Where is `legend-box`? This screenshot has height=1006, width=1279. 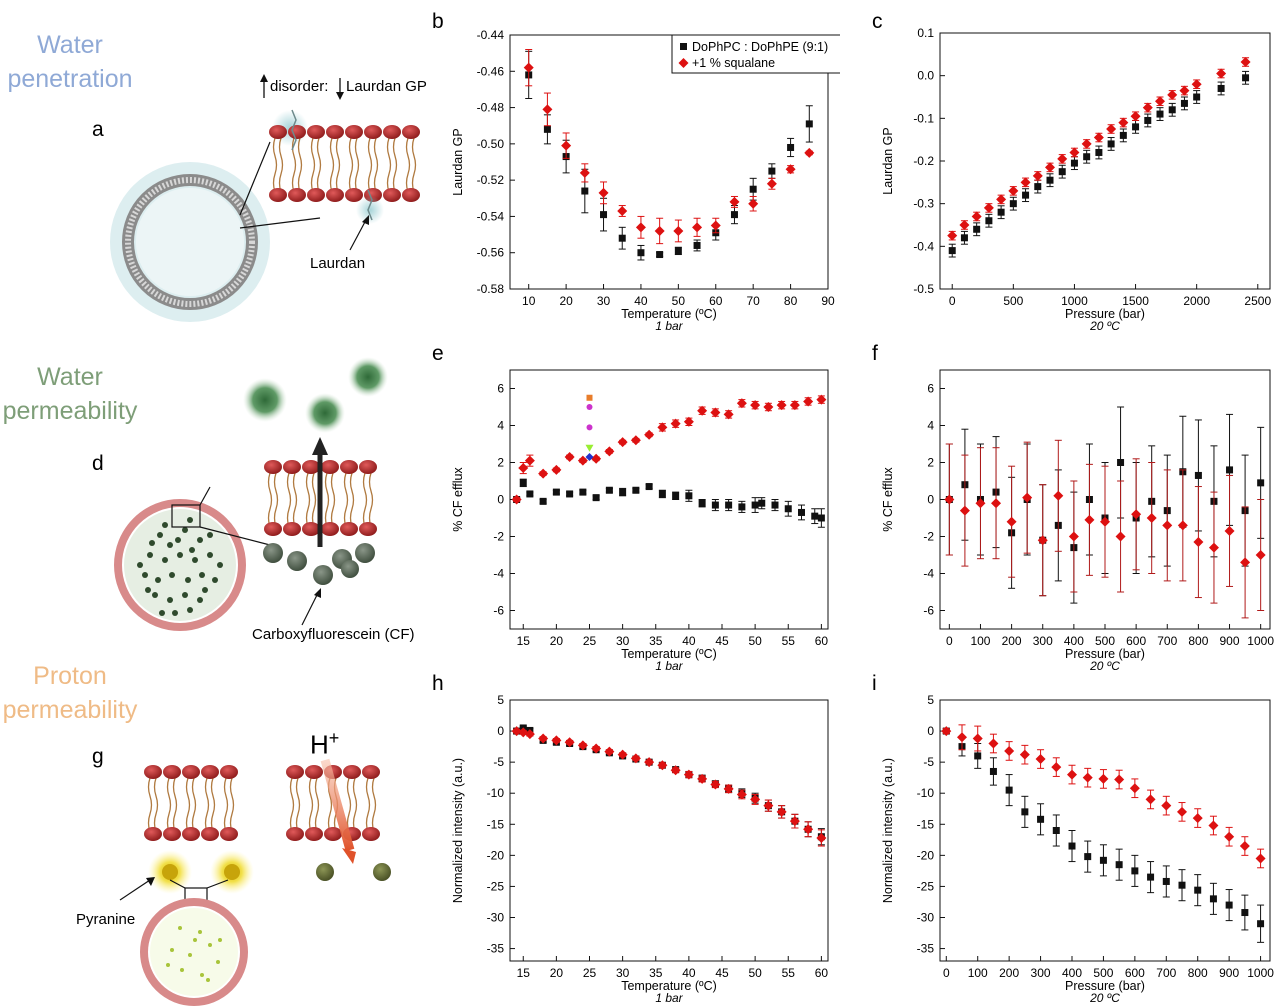 legend-box is located at coordinates (755, 54).